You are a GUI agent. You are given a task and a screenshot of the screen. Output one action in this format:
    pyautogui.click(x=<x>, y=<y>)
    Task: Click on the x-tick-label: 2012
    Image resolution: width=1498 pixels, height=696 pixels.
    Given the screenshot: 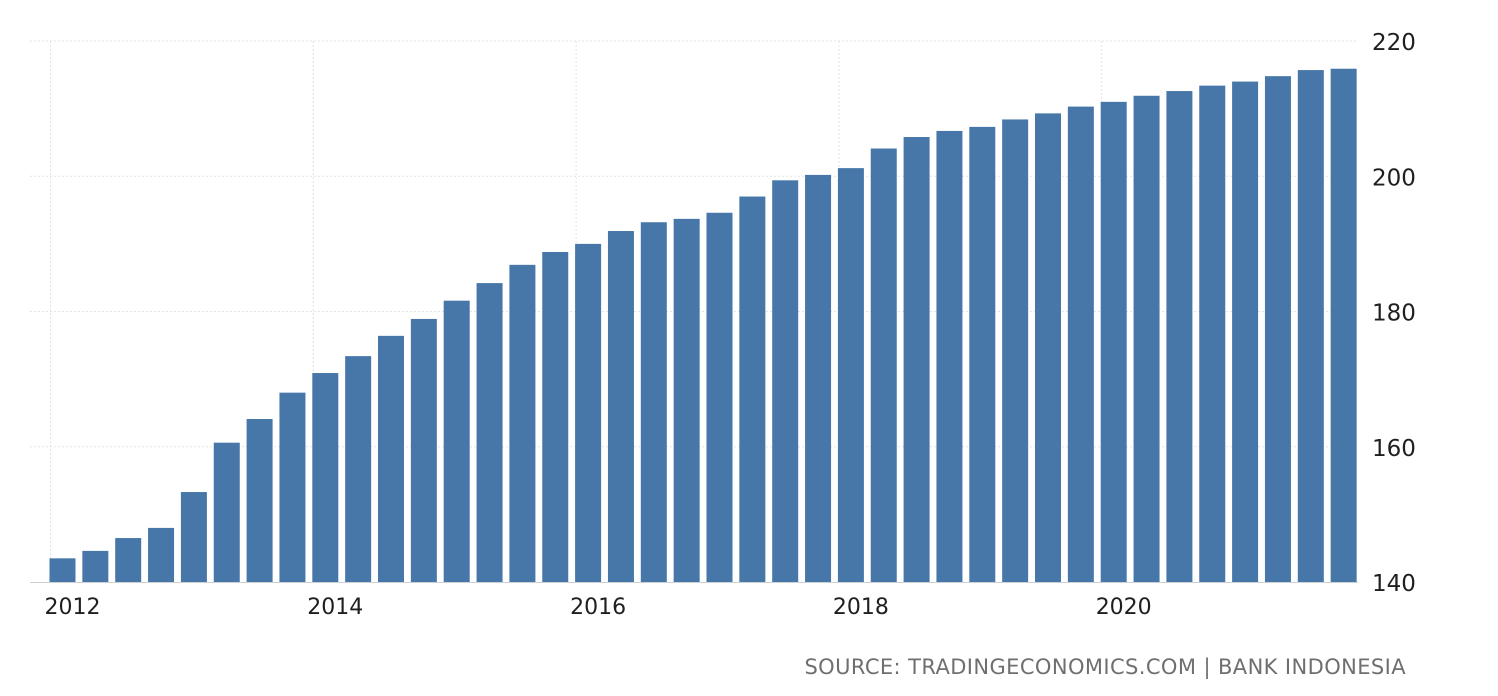 What is the action you would take?
    pyautogui.click(x=73, y=607)
    